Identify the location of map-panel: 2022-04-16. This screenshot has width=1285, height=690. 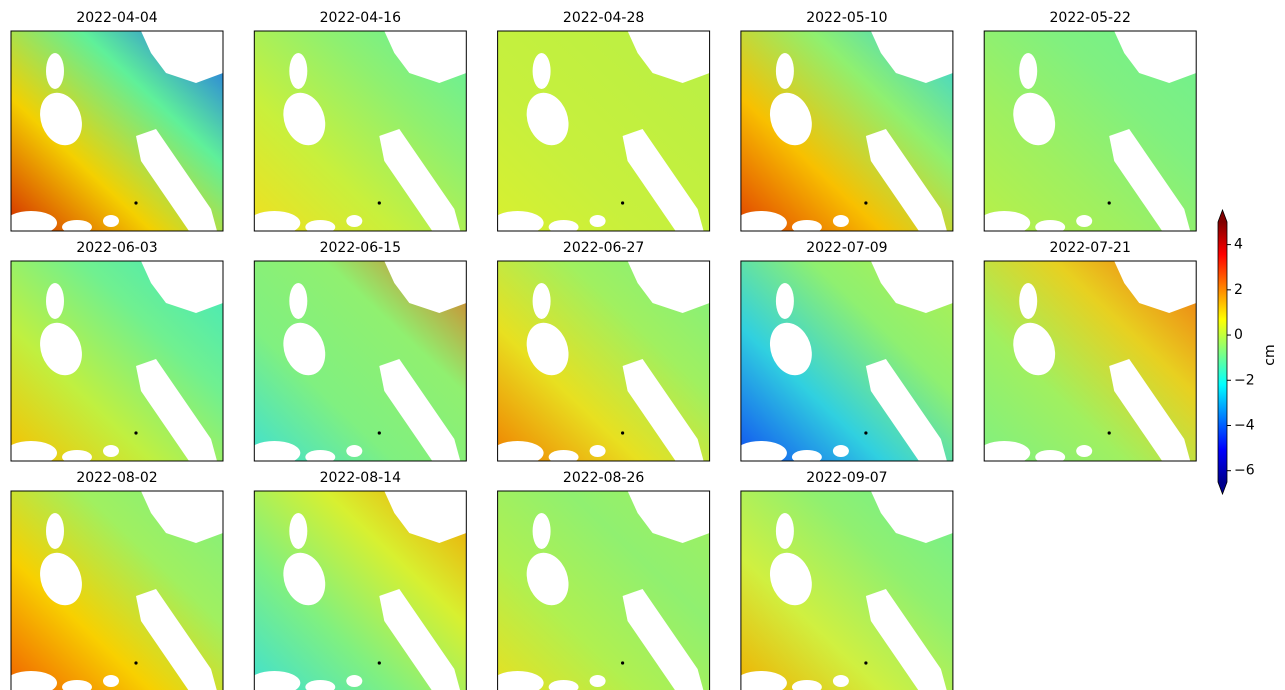
(357, 122).